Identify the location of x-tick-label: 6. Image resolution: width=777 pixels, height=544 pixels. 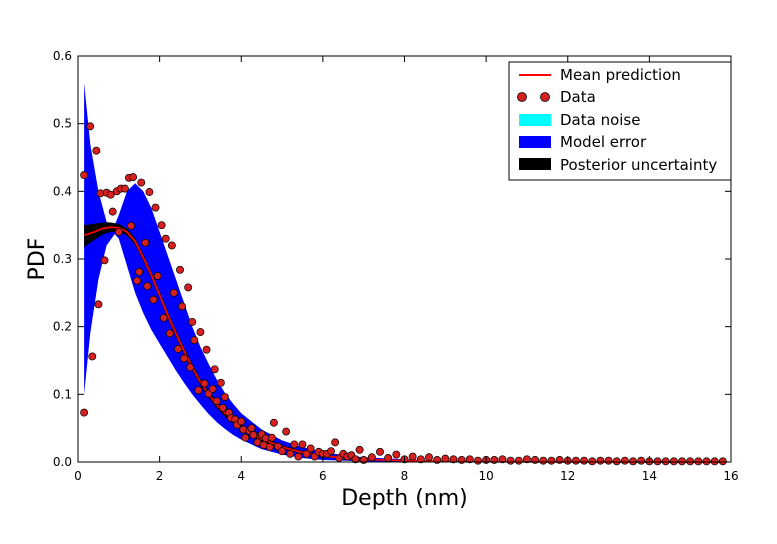
(323, 476).